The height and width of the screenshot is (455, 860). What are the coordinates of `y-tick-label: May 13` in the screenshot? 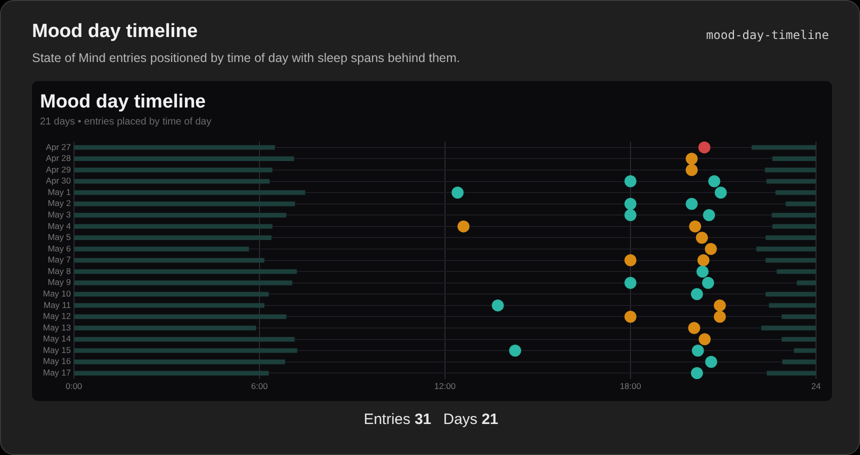 It's located at (57, 327).